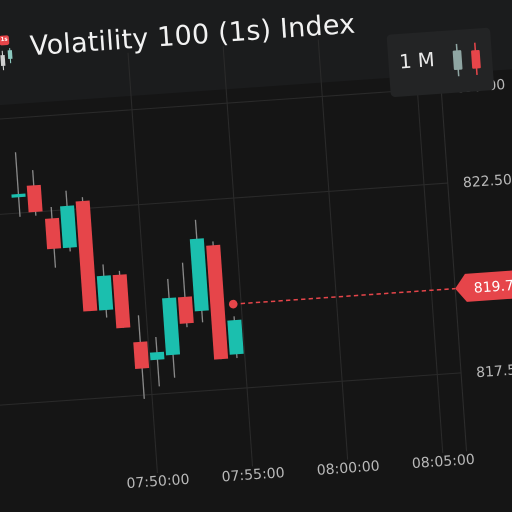 Image resolution: width=512 pixels, height=512 pixels. What do you see at coordinates (6, 59) in the screenshot?
I see `mini-candles-icon` at bounding box center [6, 59].